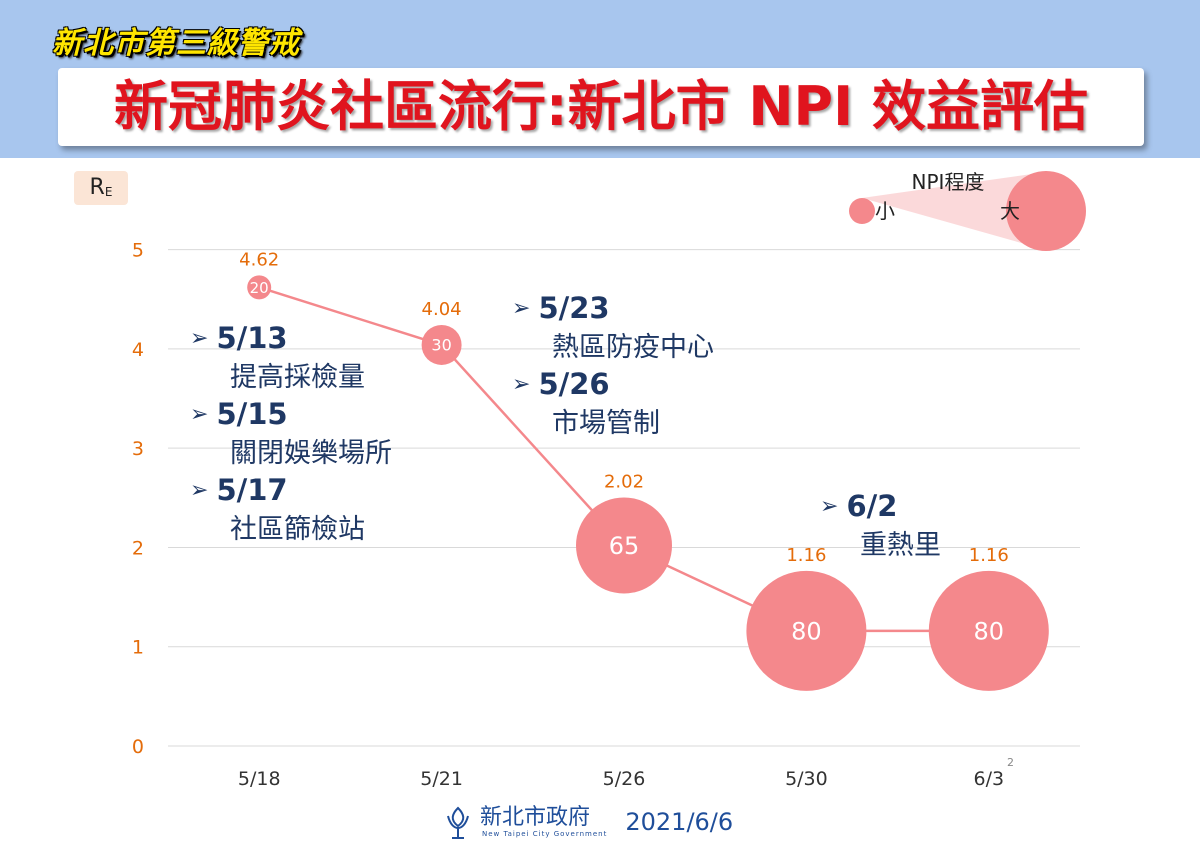  Describe the element at coordinates (252, 338) in the screenshot. I see `annotation-date: 5/13` at that location.